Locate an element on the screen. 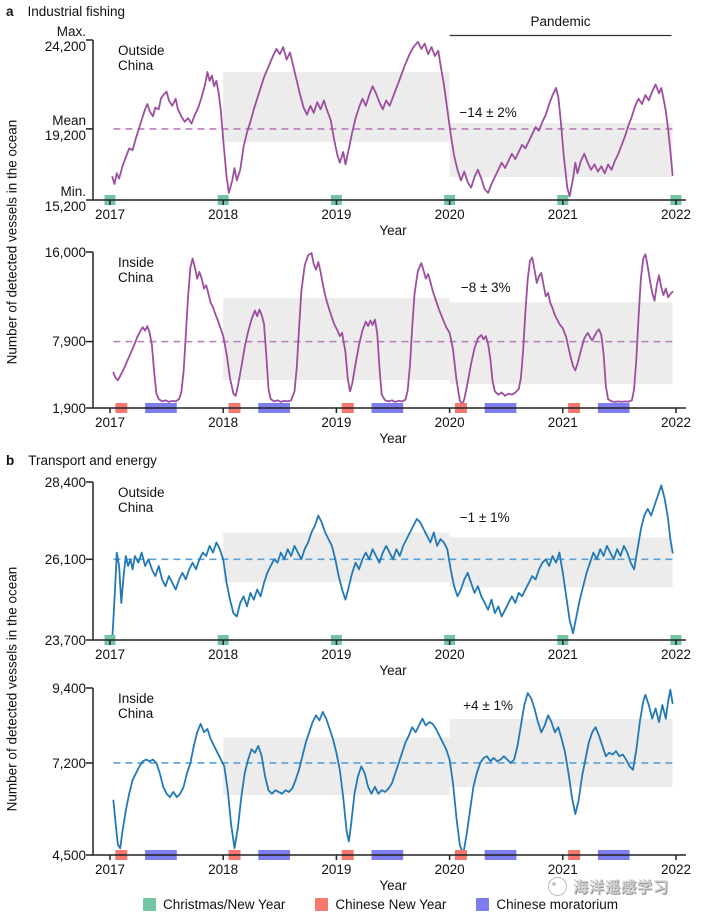 Image resolution: width=706 pixels, height=919 pixels. subplot-2-series-line is located at coordinates (392, 562).